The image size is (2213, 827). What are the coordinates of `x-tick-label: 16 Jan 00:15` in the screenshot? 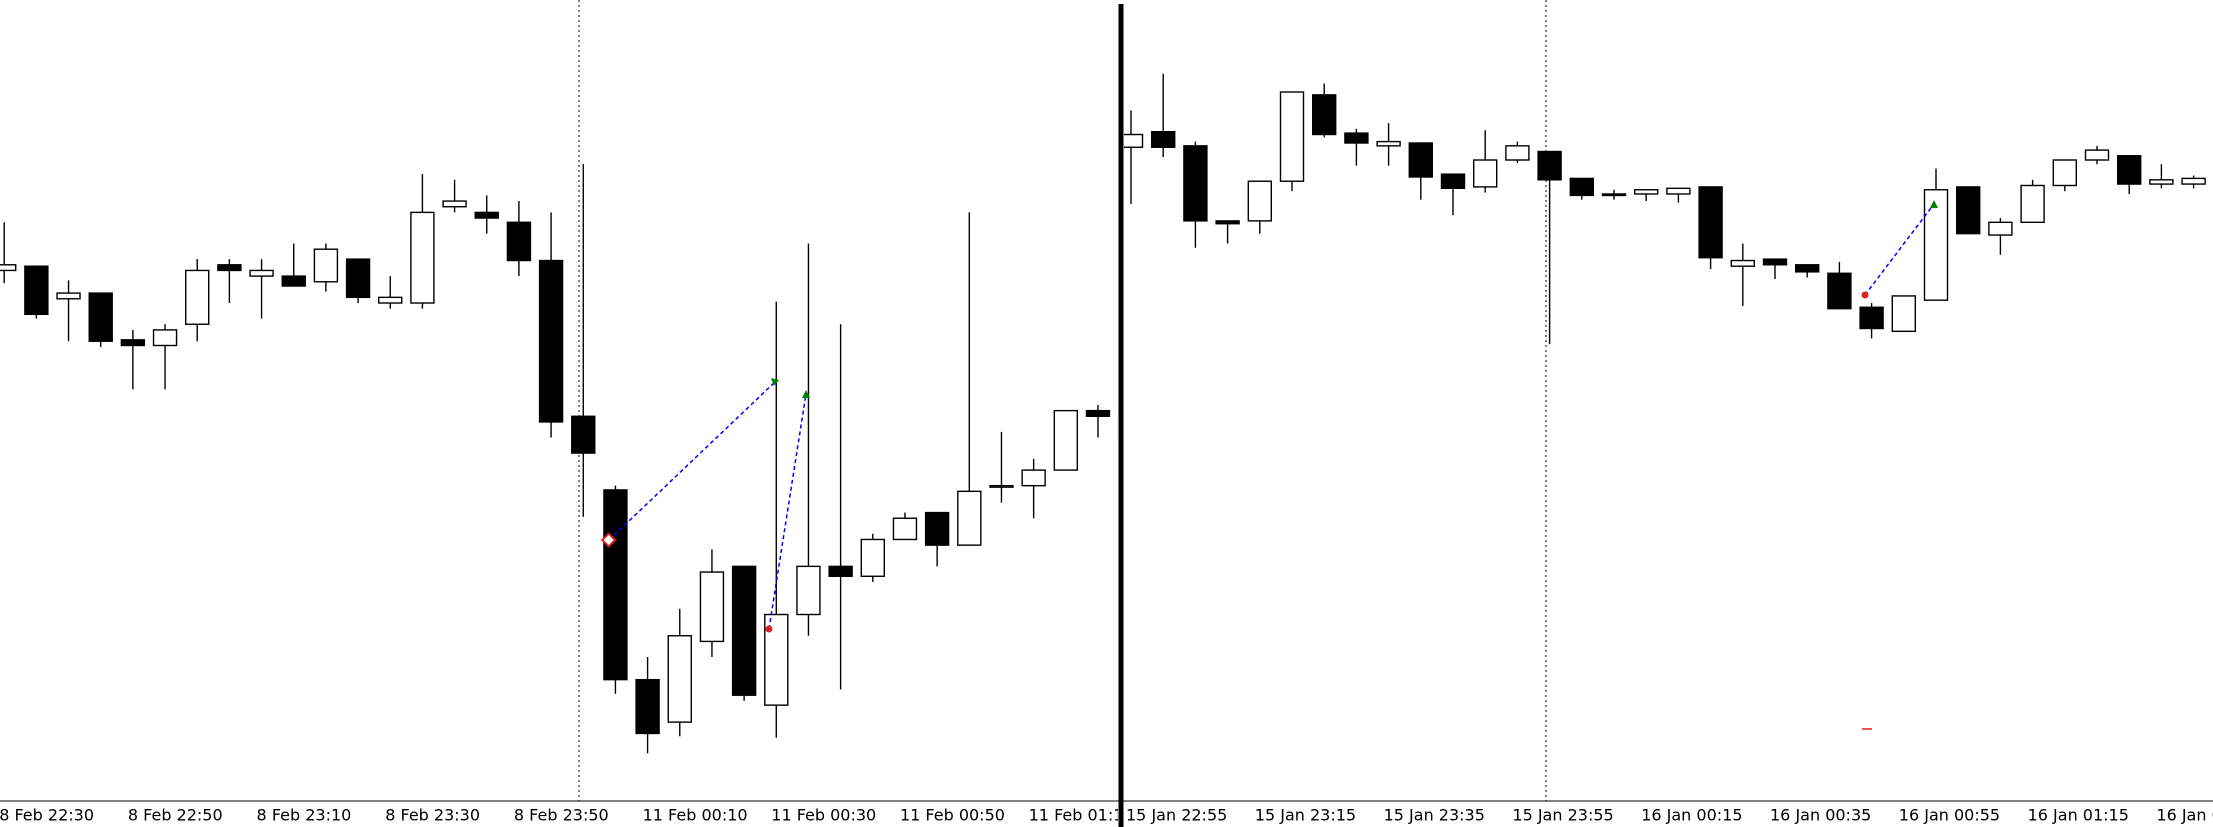 It's located at (1691, 815).